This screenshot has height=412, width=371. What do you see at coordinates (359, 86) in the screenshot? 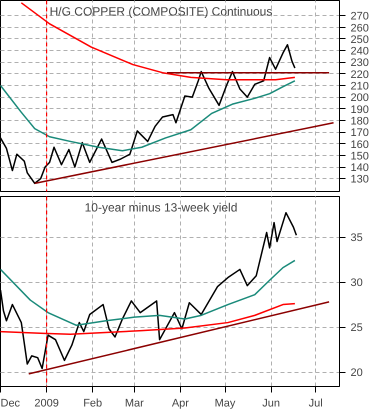
I see `y-tick-label: 210` at bounding box center [359, 86].